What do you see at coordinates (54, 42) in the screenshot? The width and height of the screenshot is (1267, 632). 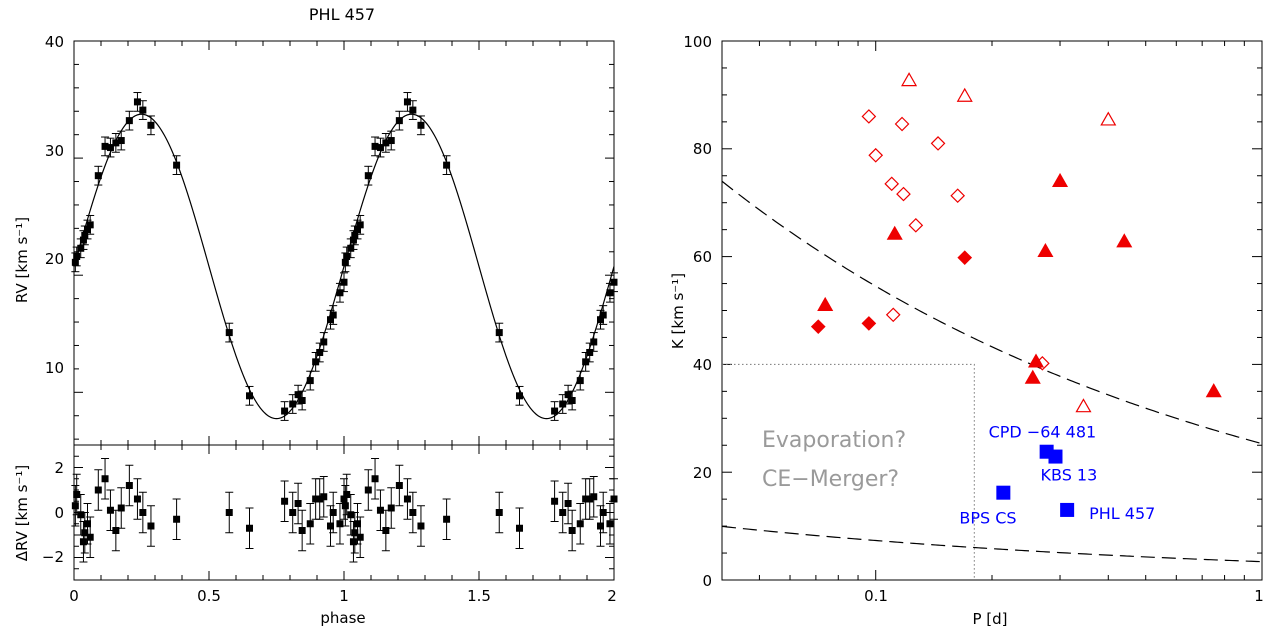 I see `rv-ytick-label: 40` at bounding box center [54, 42].